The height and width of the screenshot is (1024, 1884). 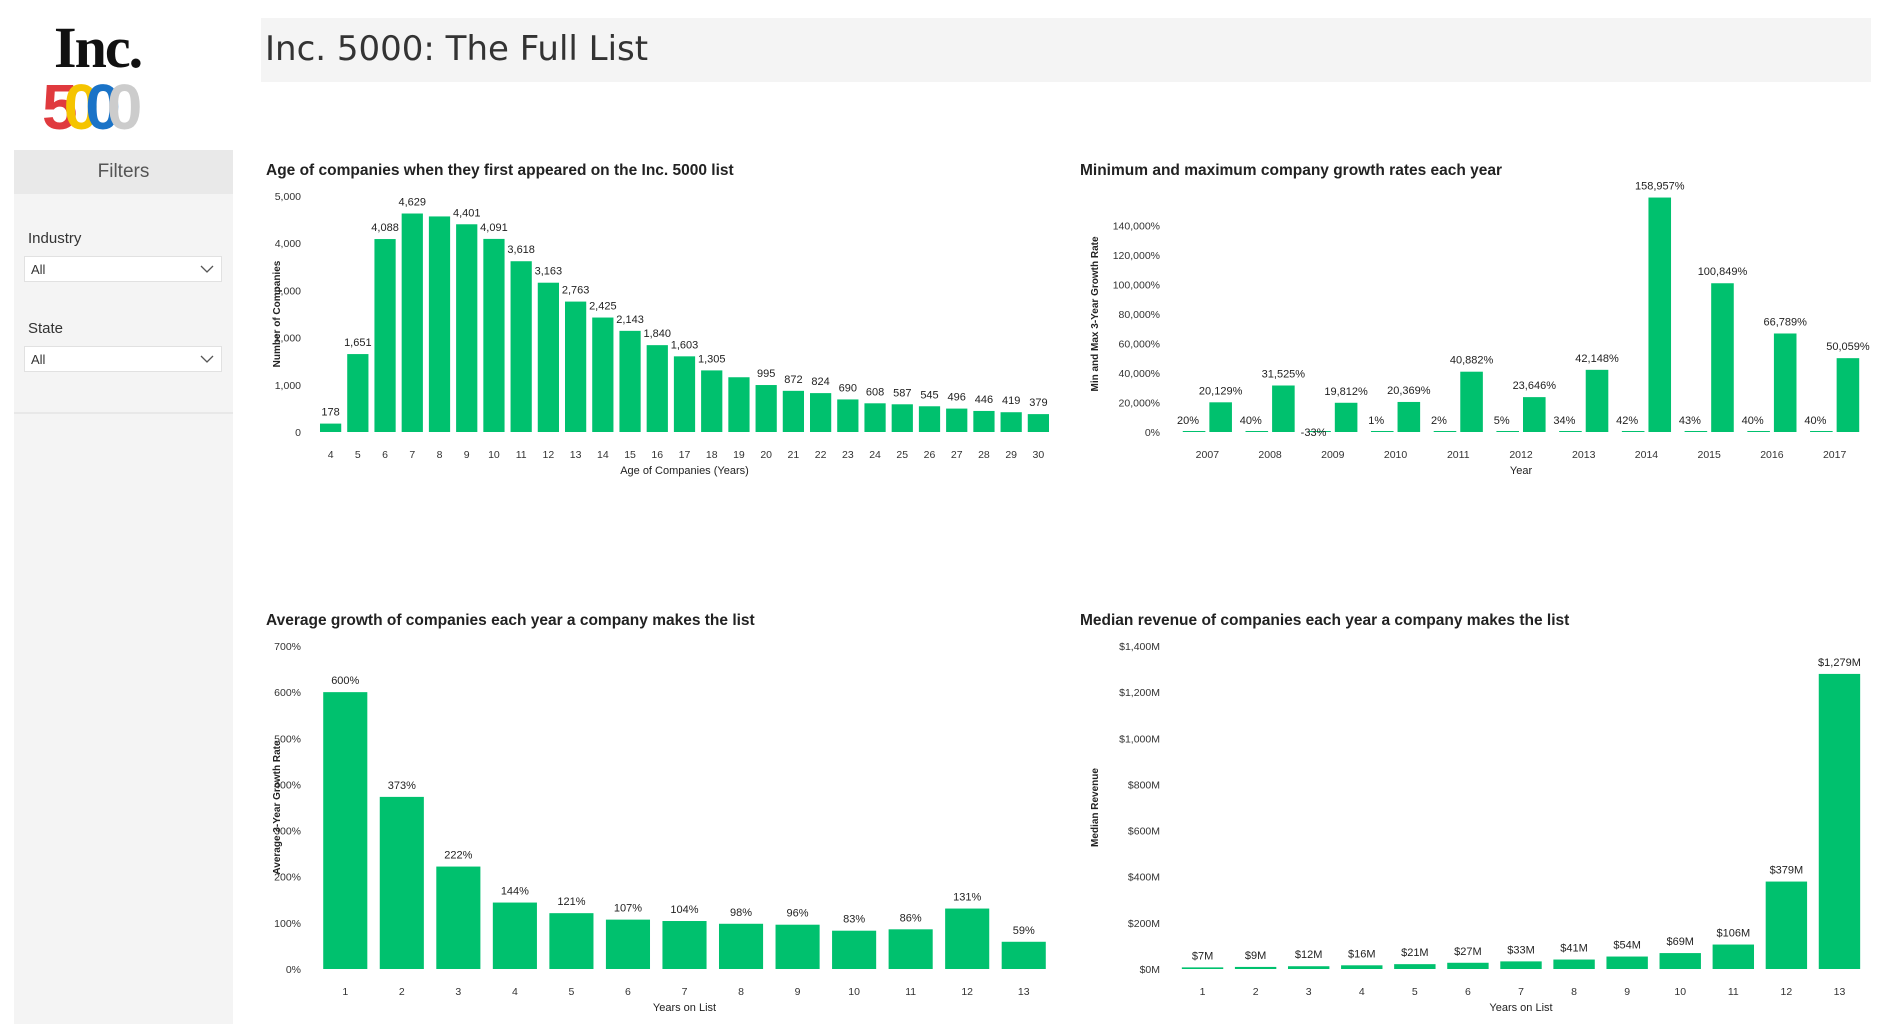 What do you see at coordinates (685, 455) in the screenshot?
I see `x-tick-label: 17` at bounding box center [685, 455].